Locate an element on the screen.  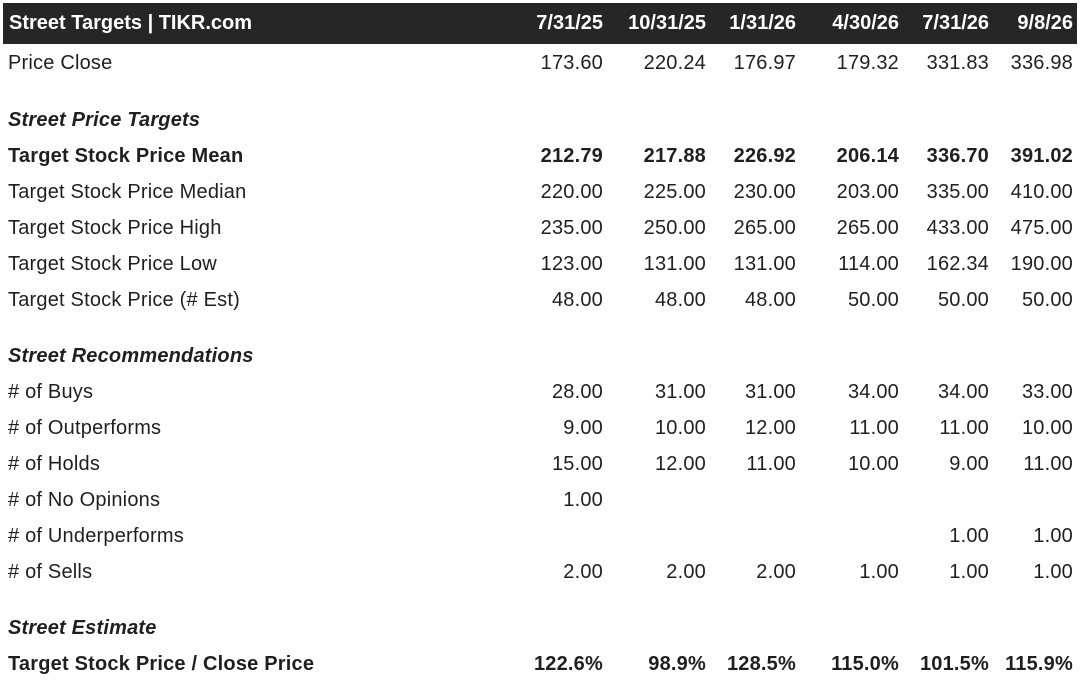
table-row: # of Underperforms 1.00 1.00 is located at coordinates (540, 536).